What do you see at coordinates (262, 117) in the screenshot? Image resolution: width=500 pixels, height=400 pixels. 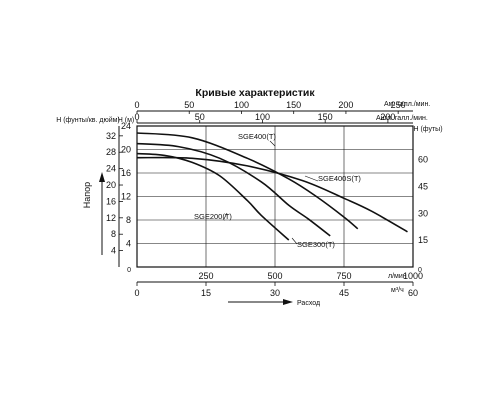 I see `x-tick-label-ukgpm: 100` at bounding box center [262, 117].